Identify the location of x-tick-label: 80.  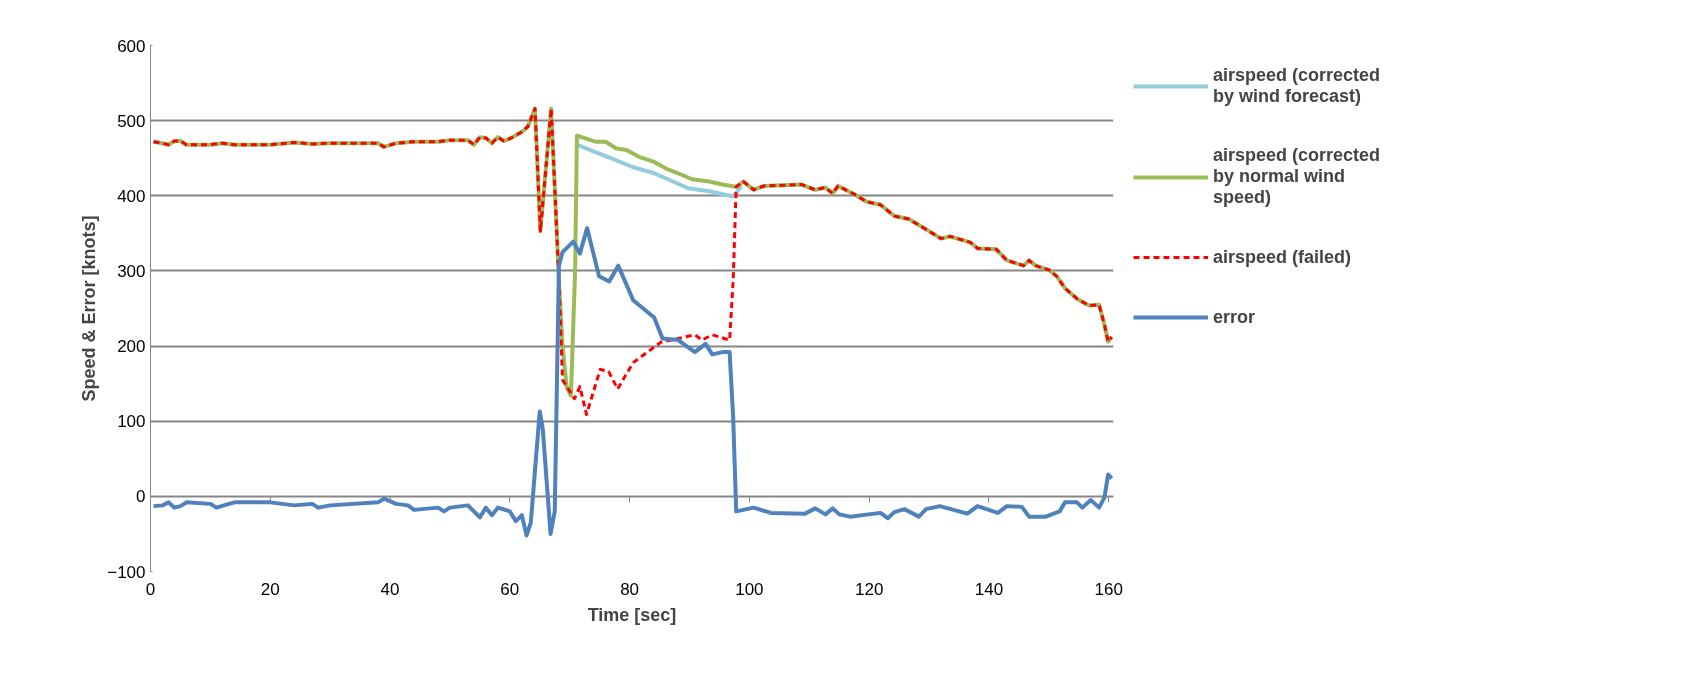
(630, 589).